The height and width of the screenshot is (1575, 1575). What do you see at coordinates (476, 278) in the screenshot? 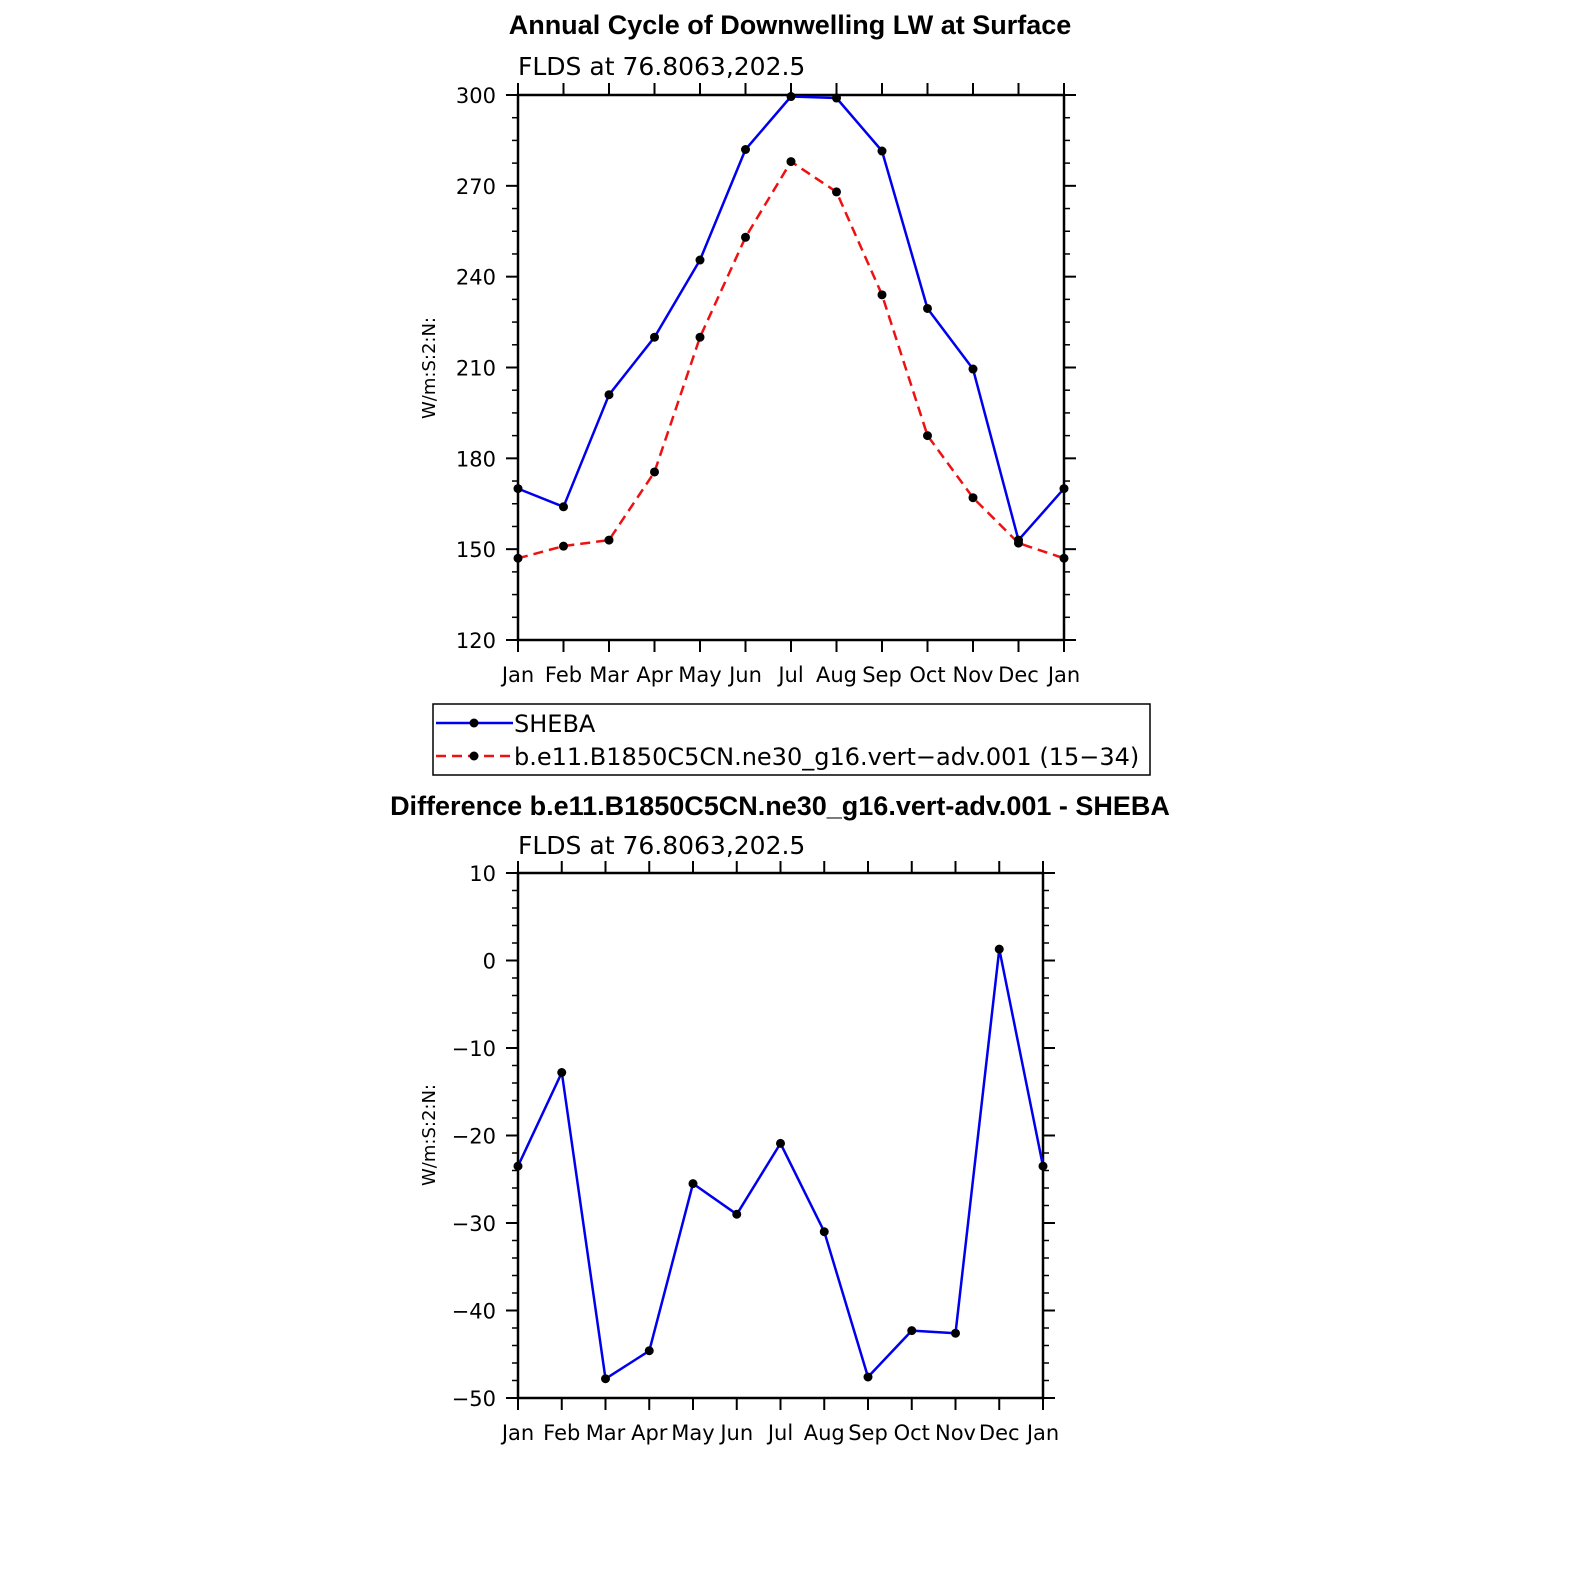
I see `y-tick-label: 240` at bounding box center [476, 278].